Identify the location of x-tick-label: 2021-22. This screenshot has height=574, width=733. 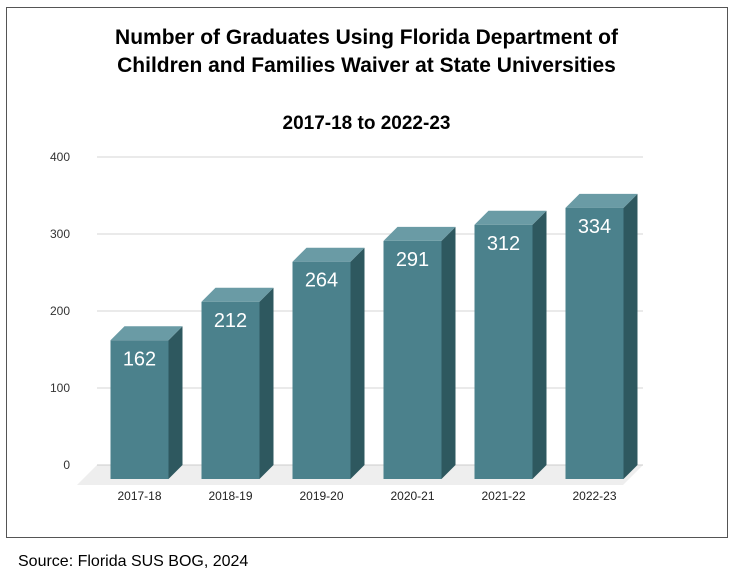
(503, 496).